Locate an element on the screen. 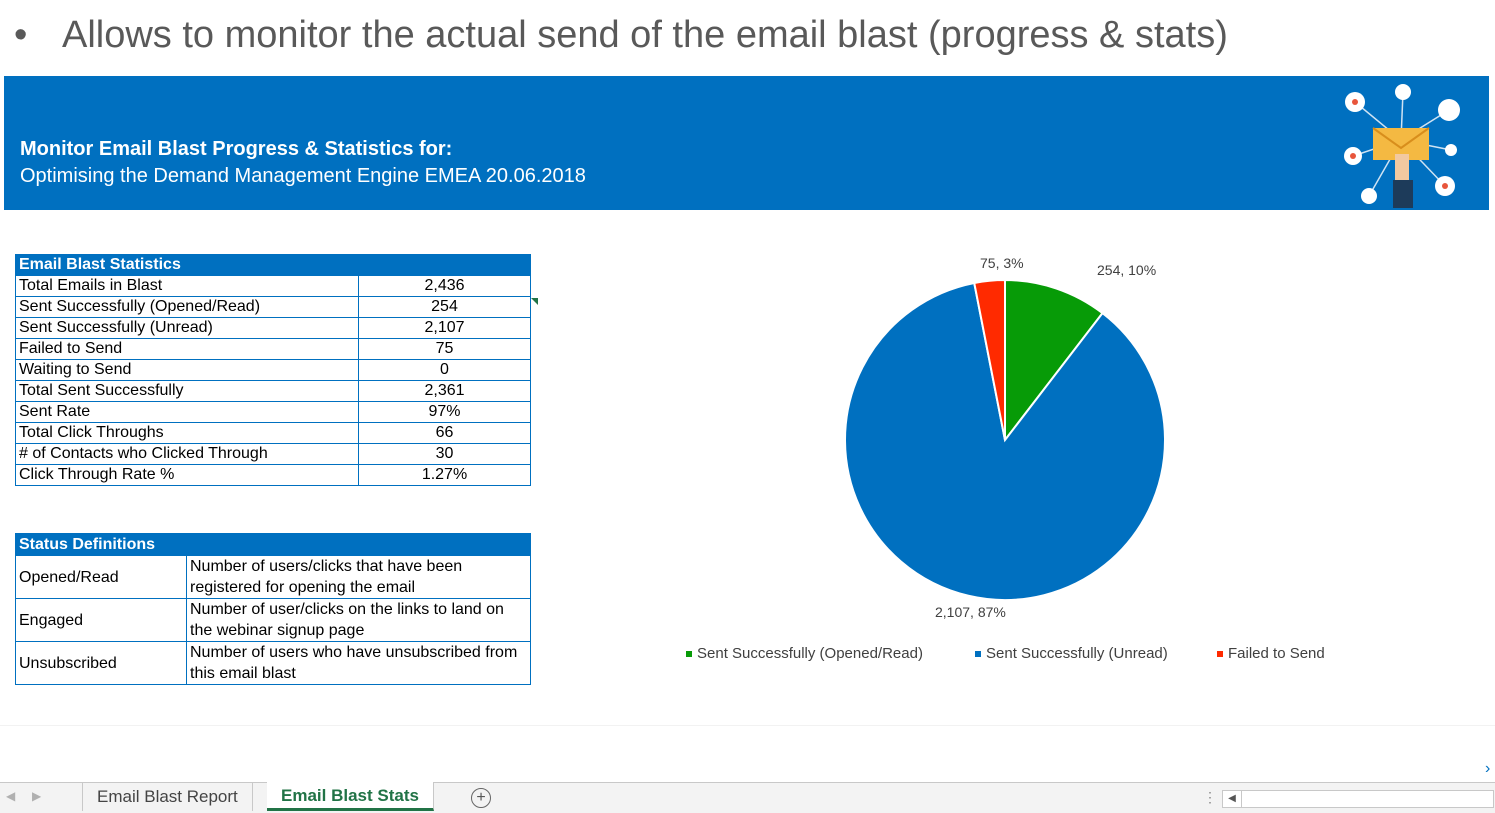 This screenshot has height=813, width=1495. stat-label: # of Contacts who Clicked Through is located at coordinates (187, 454).